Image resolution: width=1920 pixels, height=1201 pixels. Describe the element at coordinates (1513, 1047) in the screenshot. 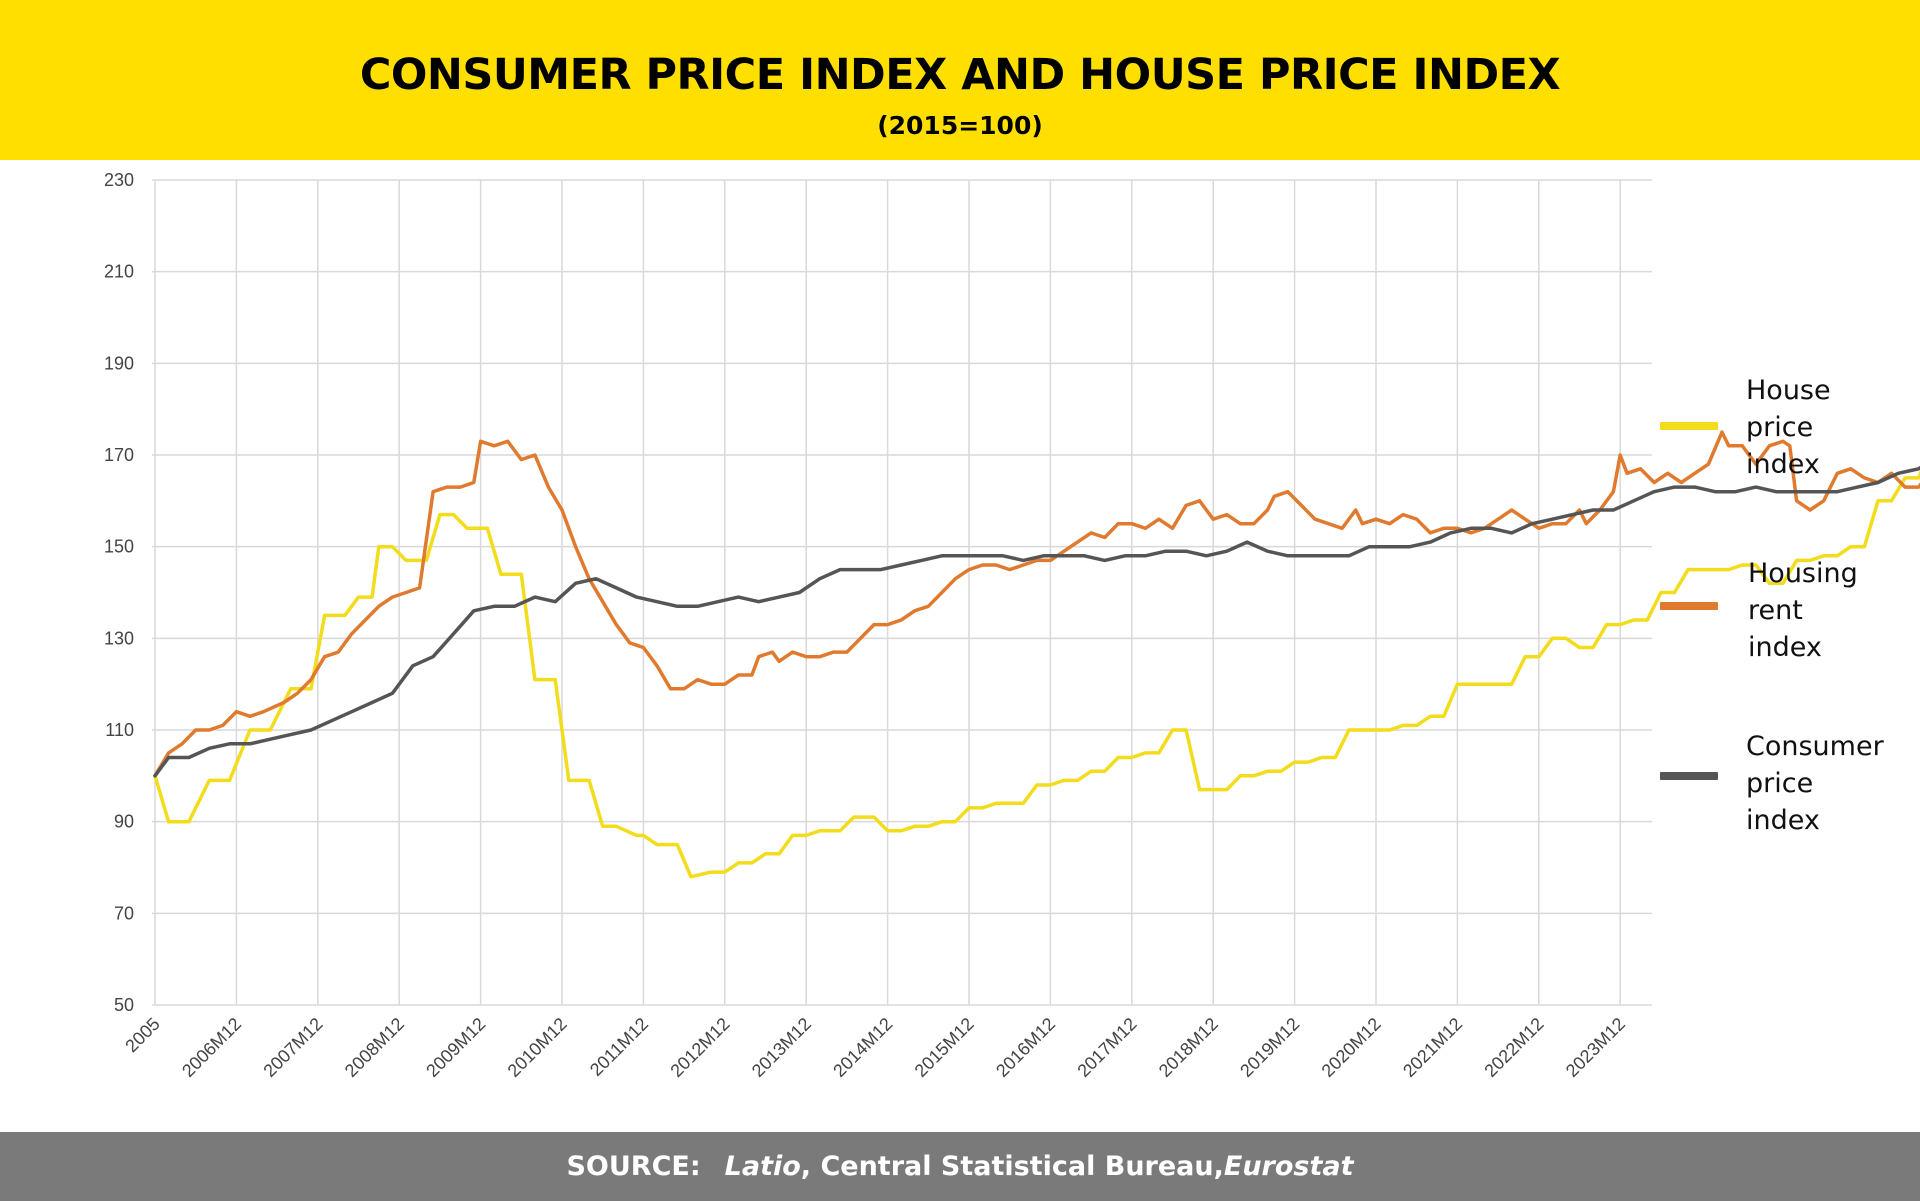

I see `x-tick-label: 2022M12` at that location.